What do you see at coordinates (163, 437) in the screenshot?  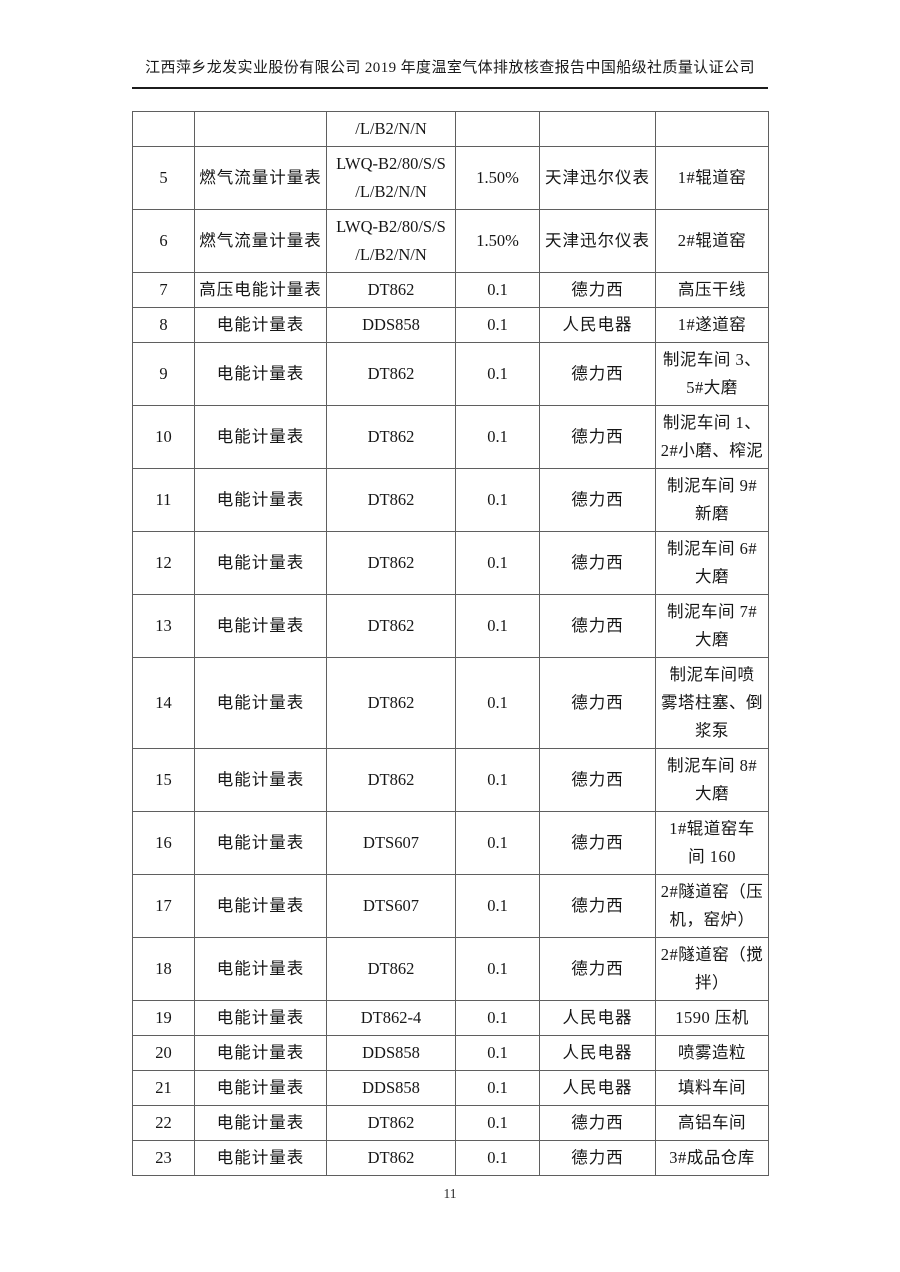 I see `cell-row-number: 10` at bounding box center [163, 437].